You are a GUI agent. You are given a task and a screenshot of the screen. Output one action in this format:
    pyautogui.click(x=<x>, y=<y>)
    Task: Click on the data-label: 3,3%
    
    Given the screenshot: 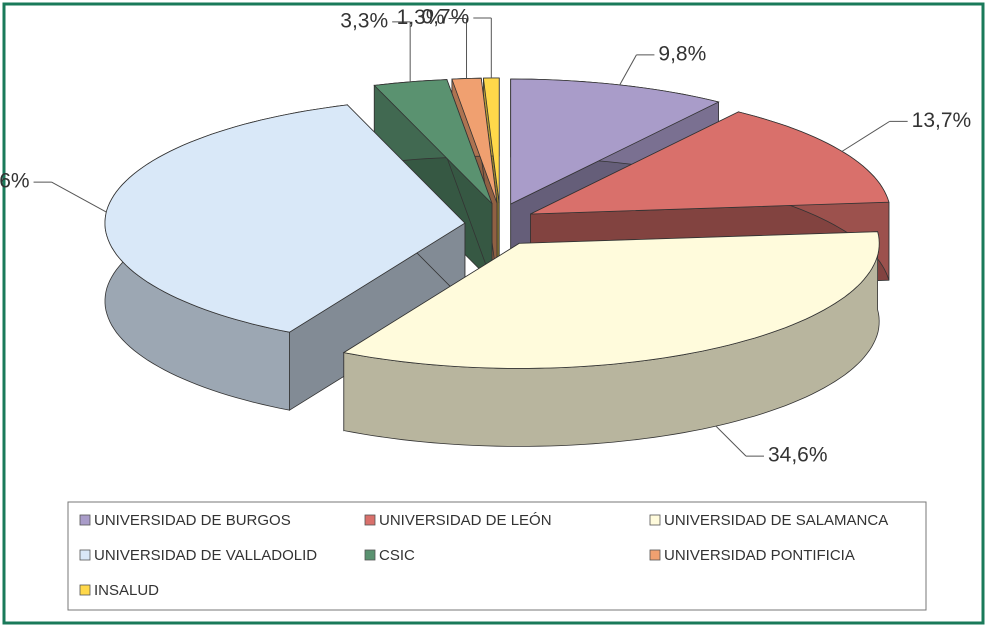 What is the action you would take?
    pyautogui.click(x=364, y=20)
    